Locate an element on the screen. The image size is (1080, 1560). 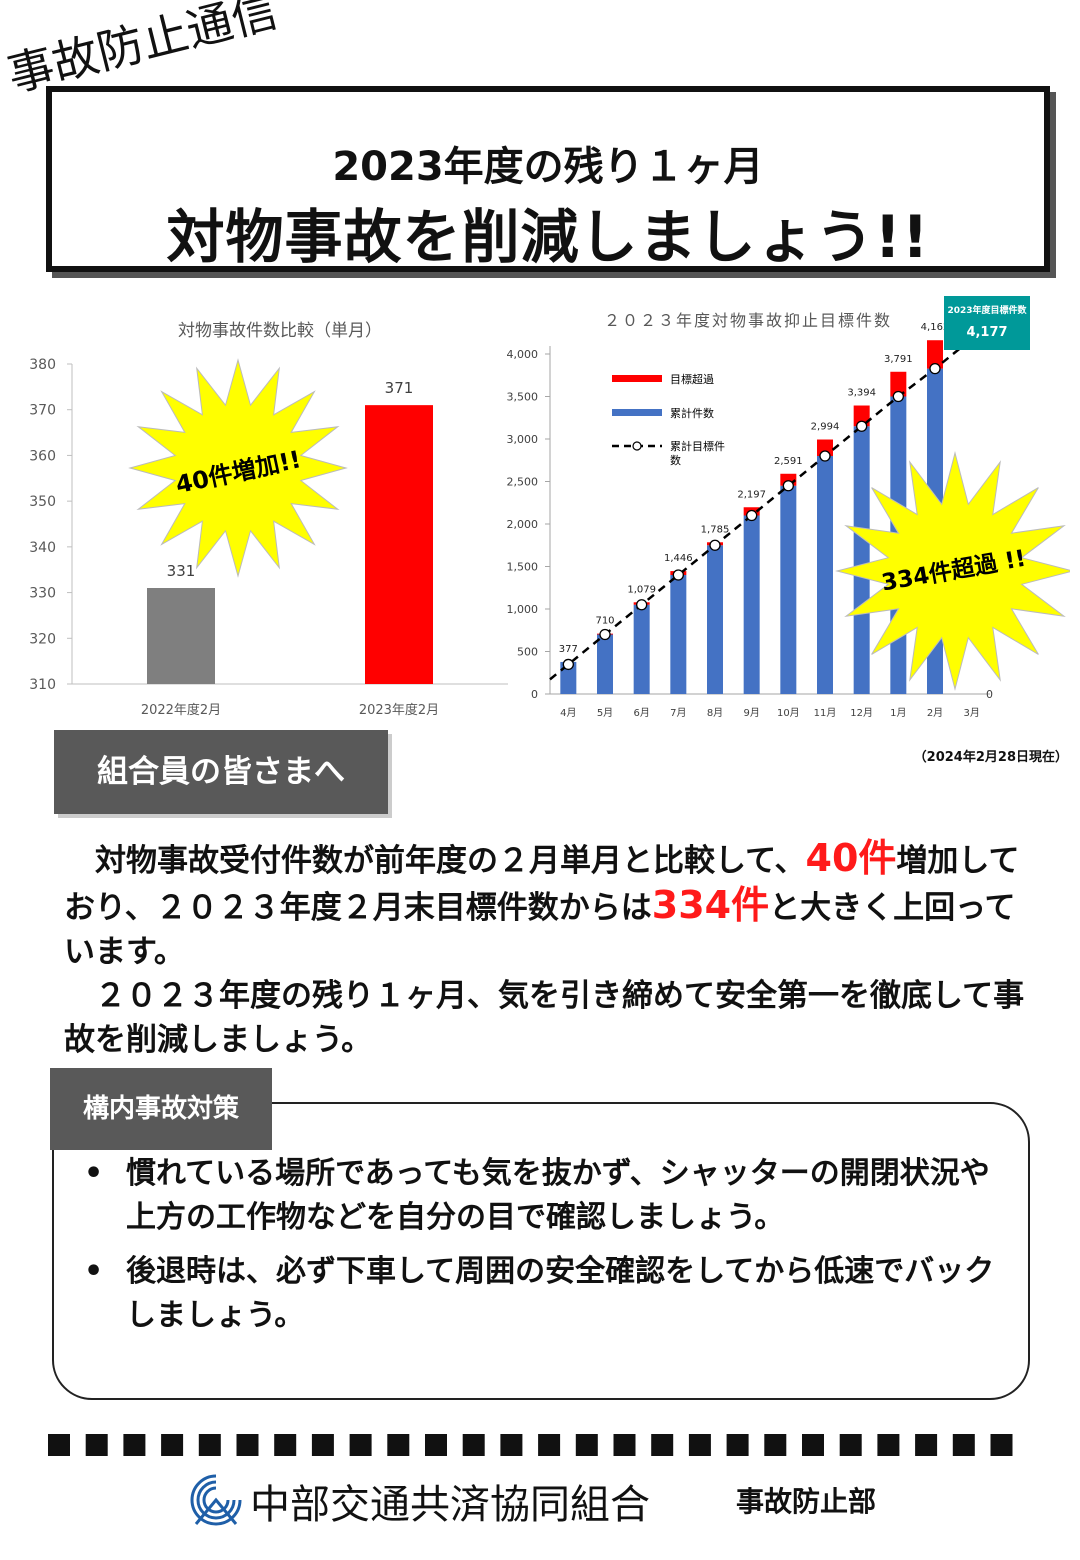
legend-label-target: 累計目標件数 is located at coordinates (697, 453).